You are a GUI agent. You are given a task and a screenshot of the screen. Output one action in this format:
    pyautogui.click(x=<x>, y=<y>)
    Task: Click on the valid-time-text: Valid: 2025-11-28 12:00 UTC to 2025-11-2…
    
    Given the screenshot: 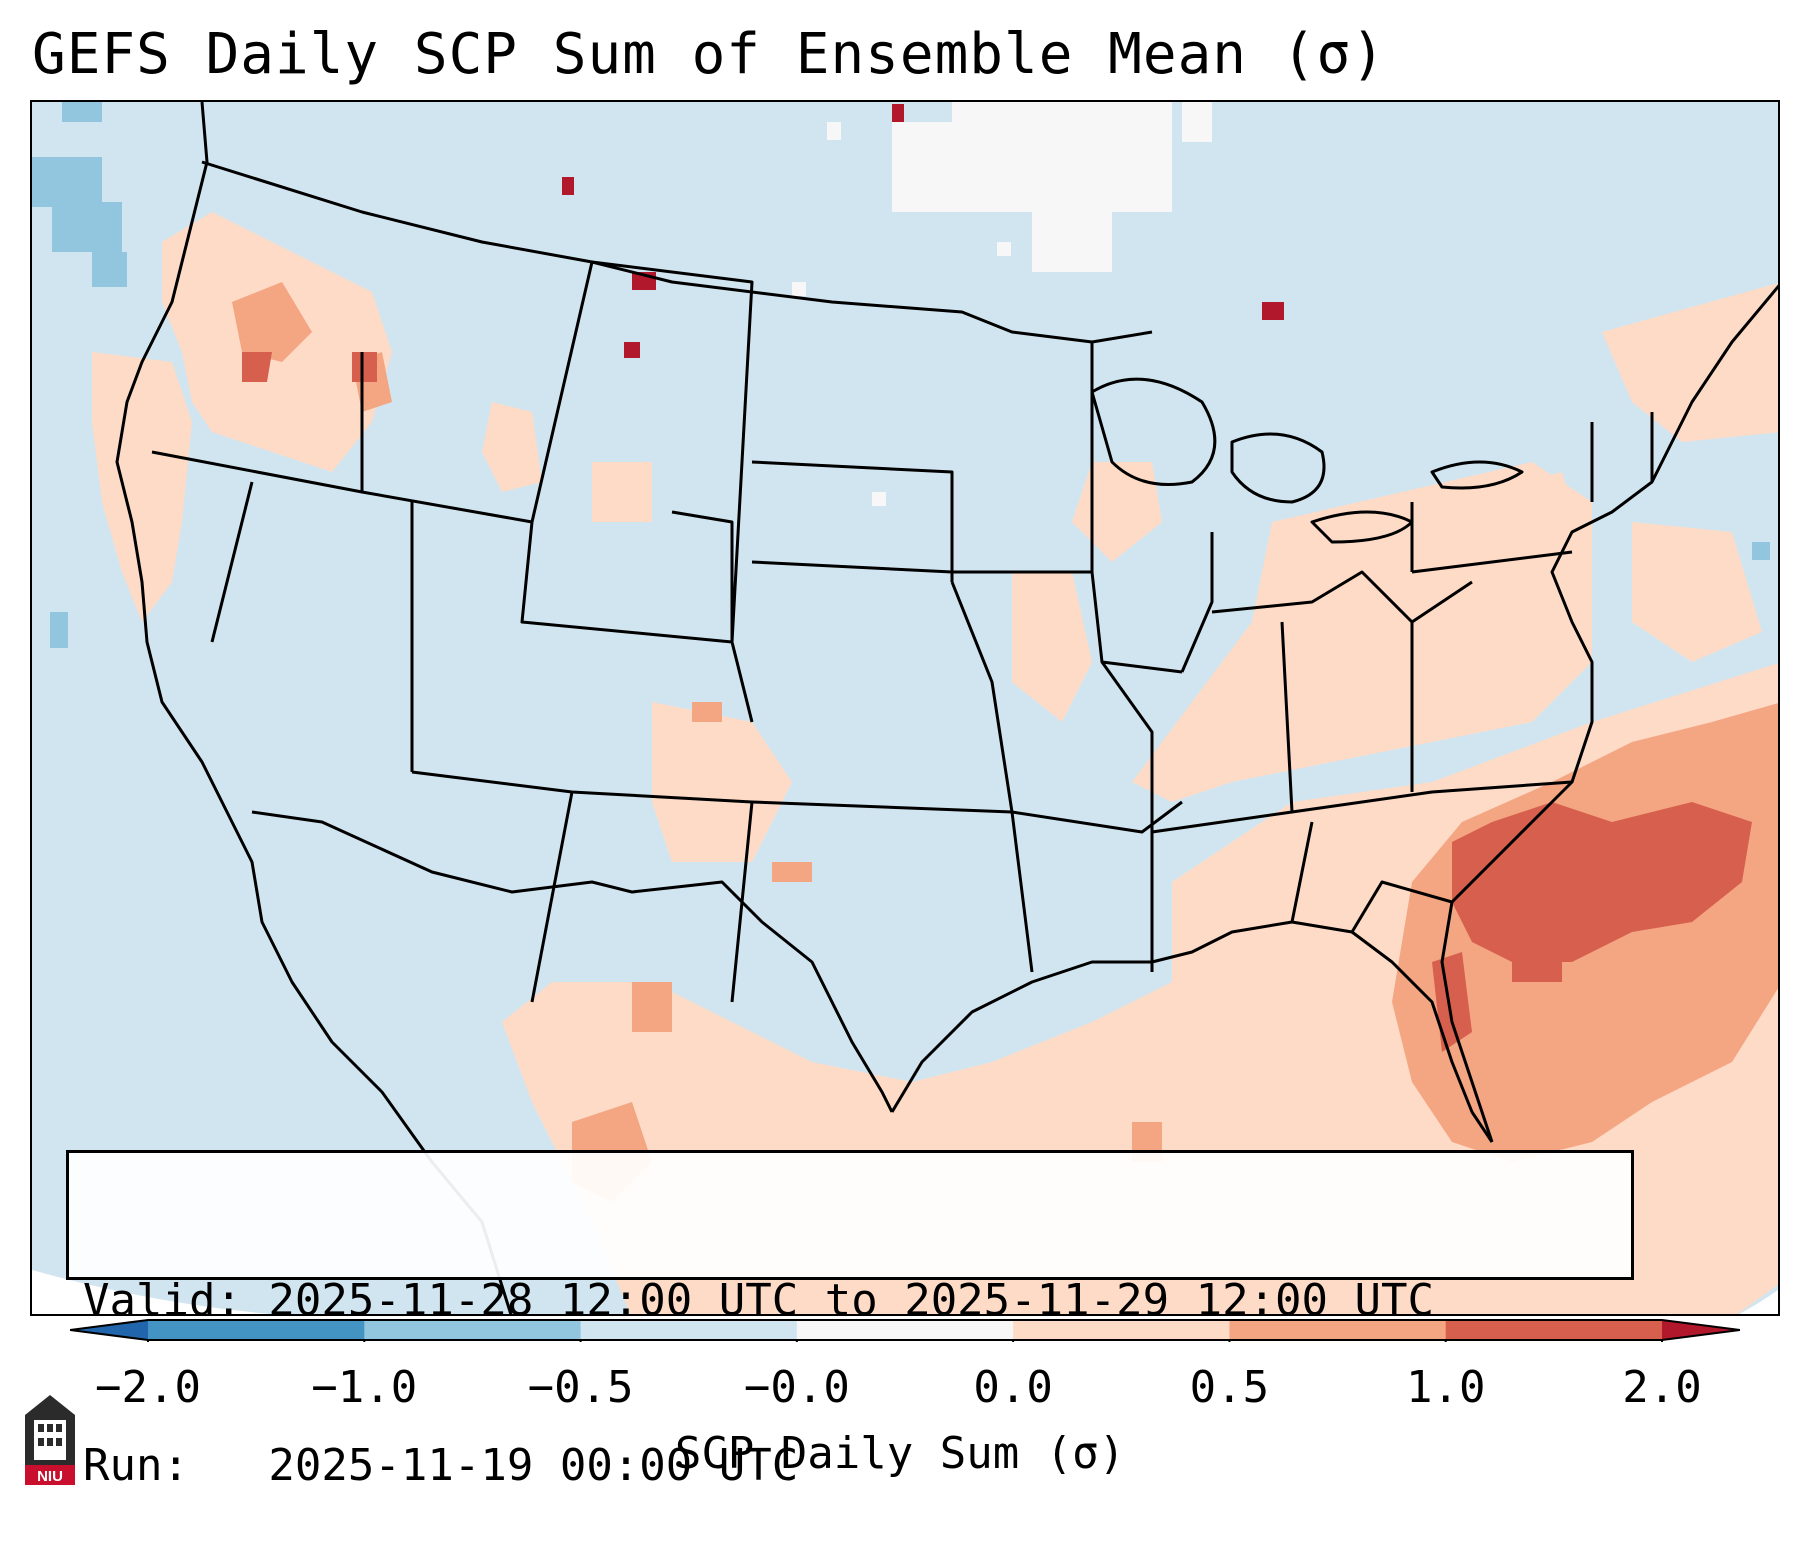 What is the action you would take?
    pyautogui.click(x=759, y=1300)
    